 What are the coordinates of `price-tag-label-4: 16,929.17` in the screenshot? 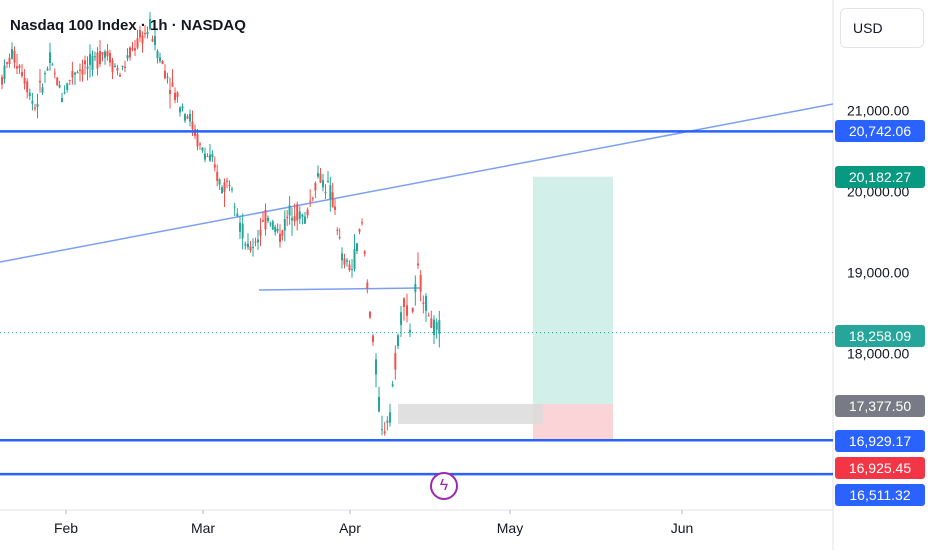 It's located at (880, 441).